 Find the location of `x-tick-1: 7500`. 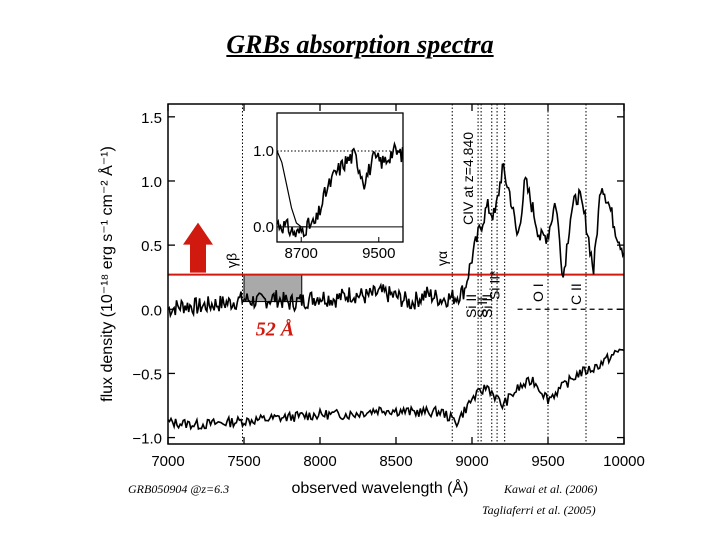

x-tick-1: 7500 is located at coordinates (243, 461).